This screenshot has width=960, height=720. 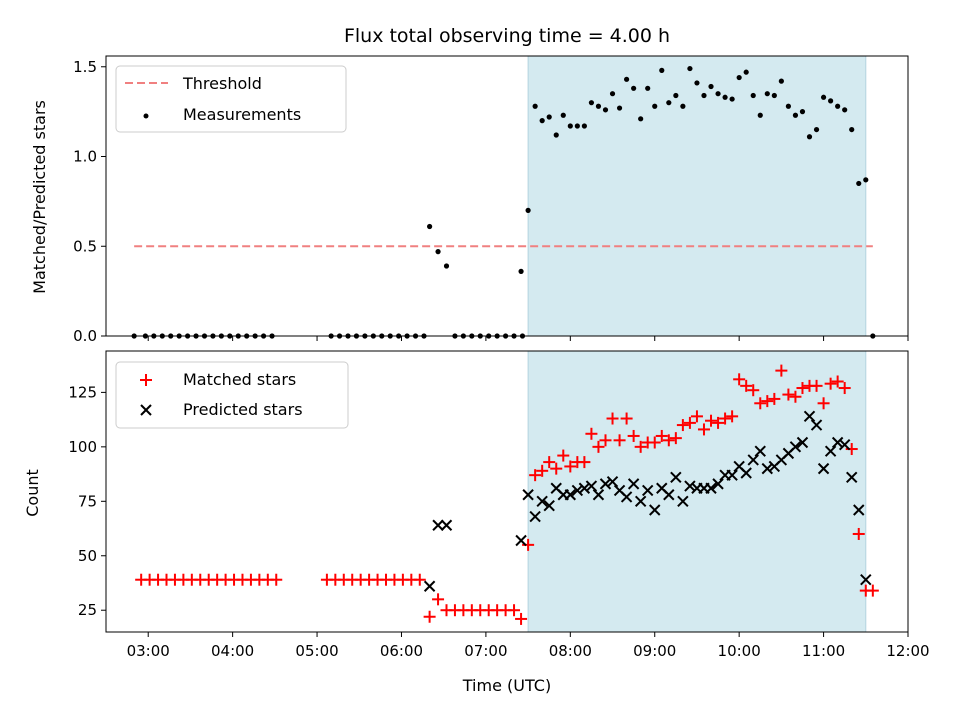 I want to click on x-tick-label: 07:00, so click(x=485, y=651).